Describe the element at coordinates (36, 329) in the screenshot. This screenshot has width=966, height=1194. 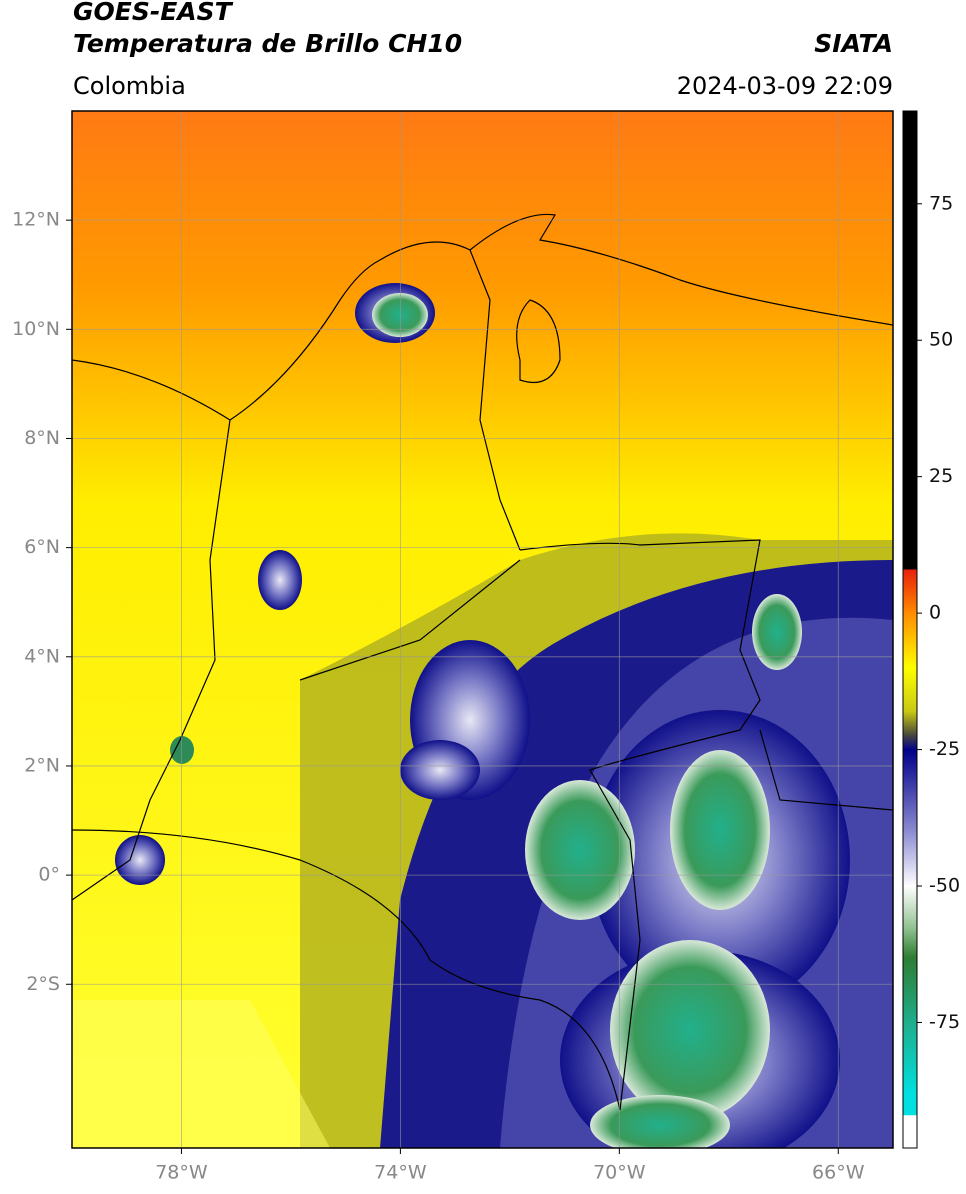
I see `y-tick-label: 10°N` at that location.